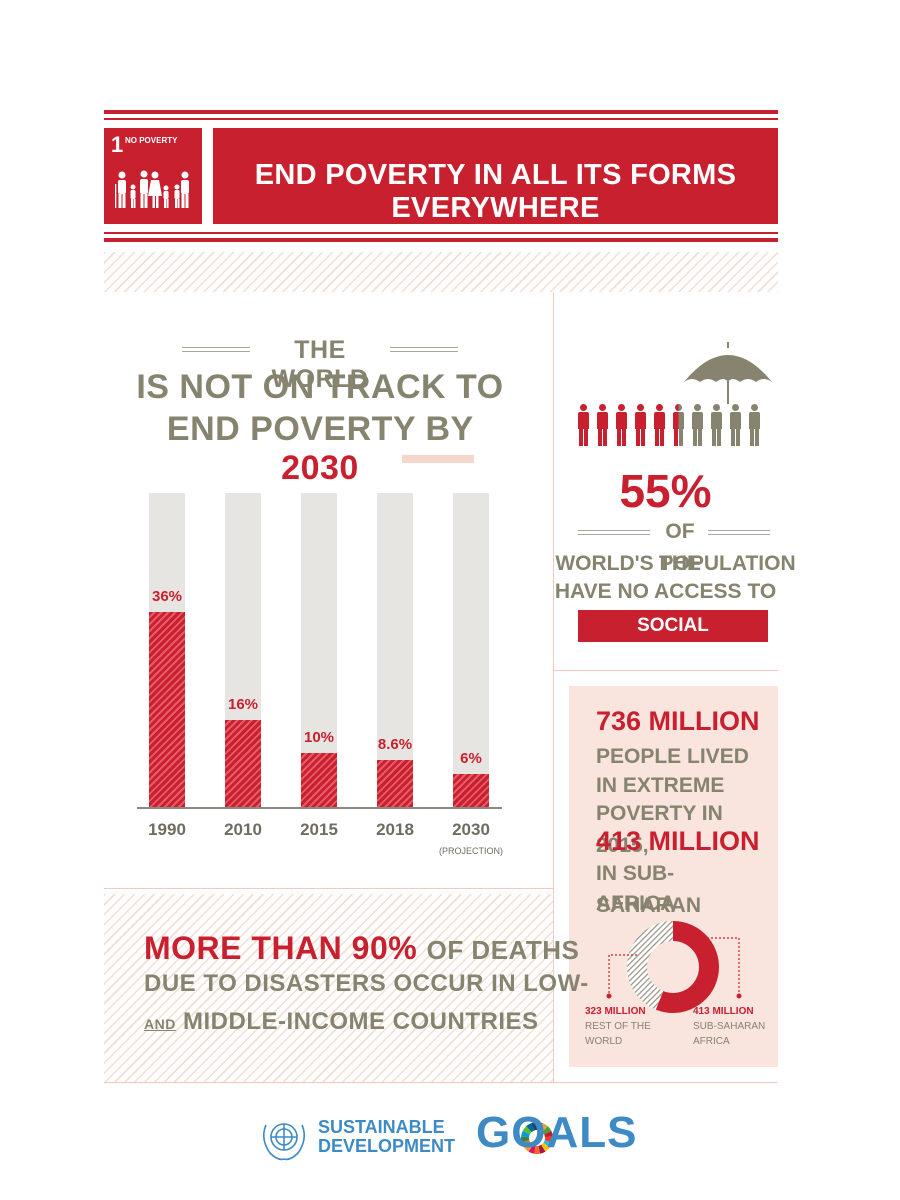 The image size is (900, 1200). Describe the element at coordinates (678, 721) in the screenshot. I see `extreme-poverty-headline: 736 MILLION` at that location.